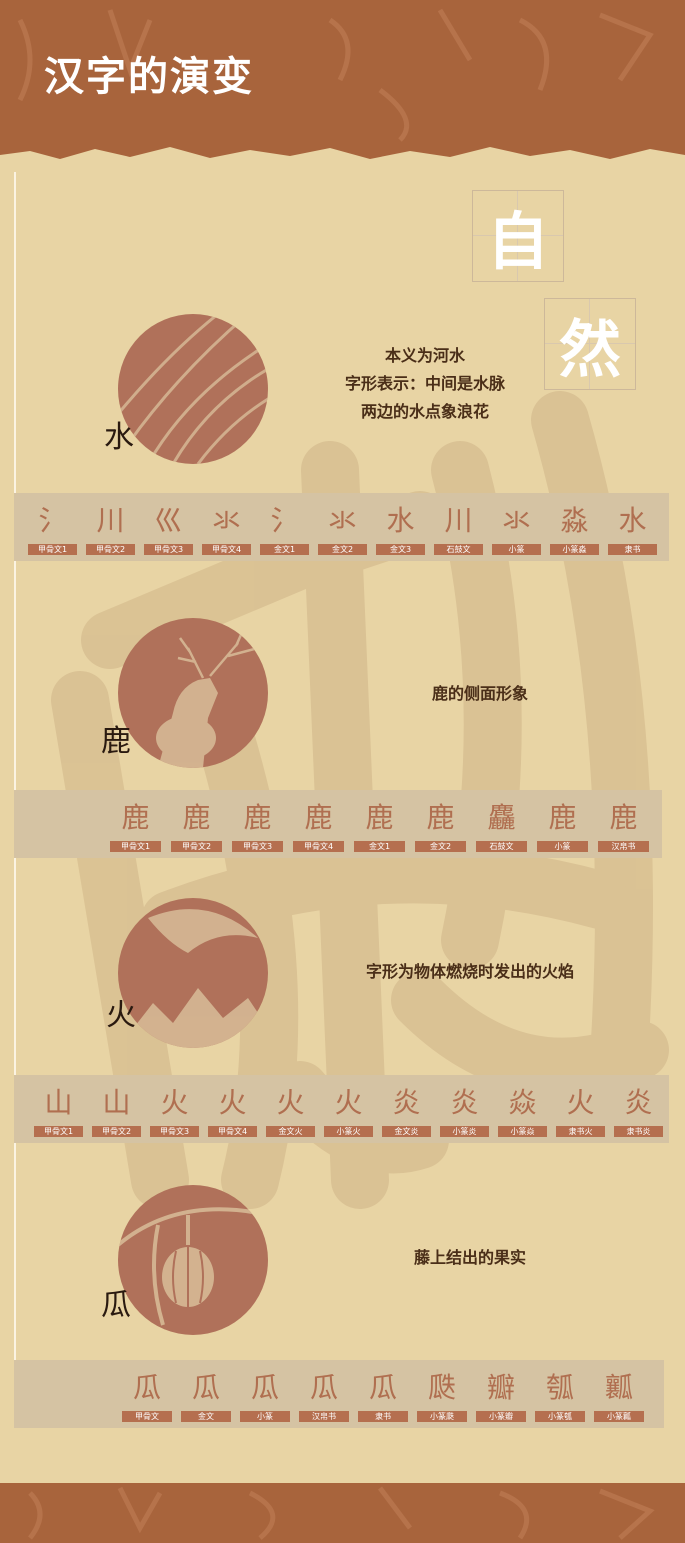  What do you see at coordinates (318, 824) in the screenshot?
I see `evolution-cell: 鹿甲骨文4` at bounding box center [318, 824].